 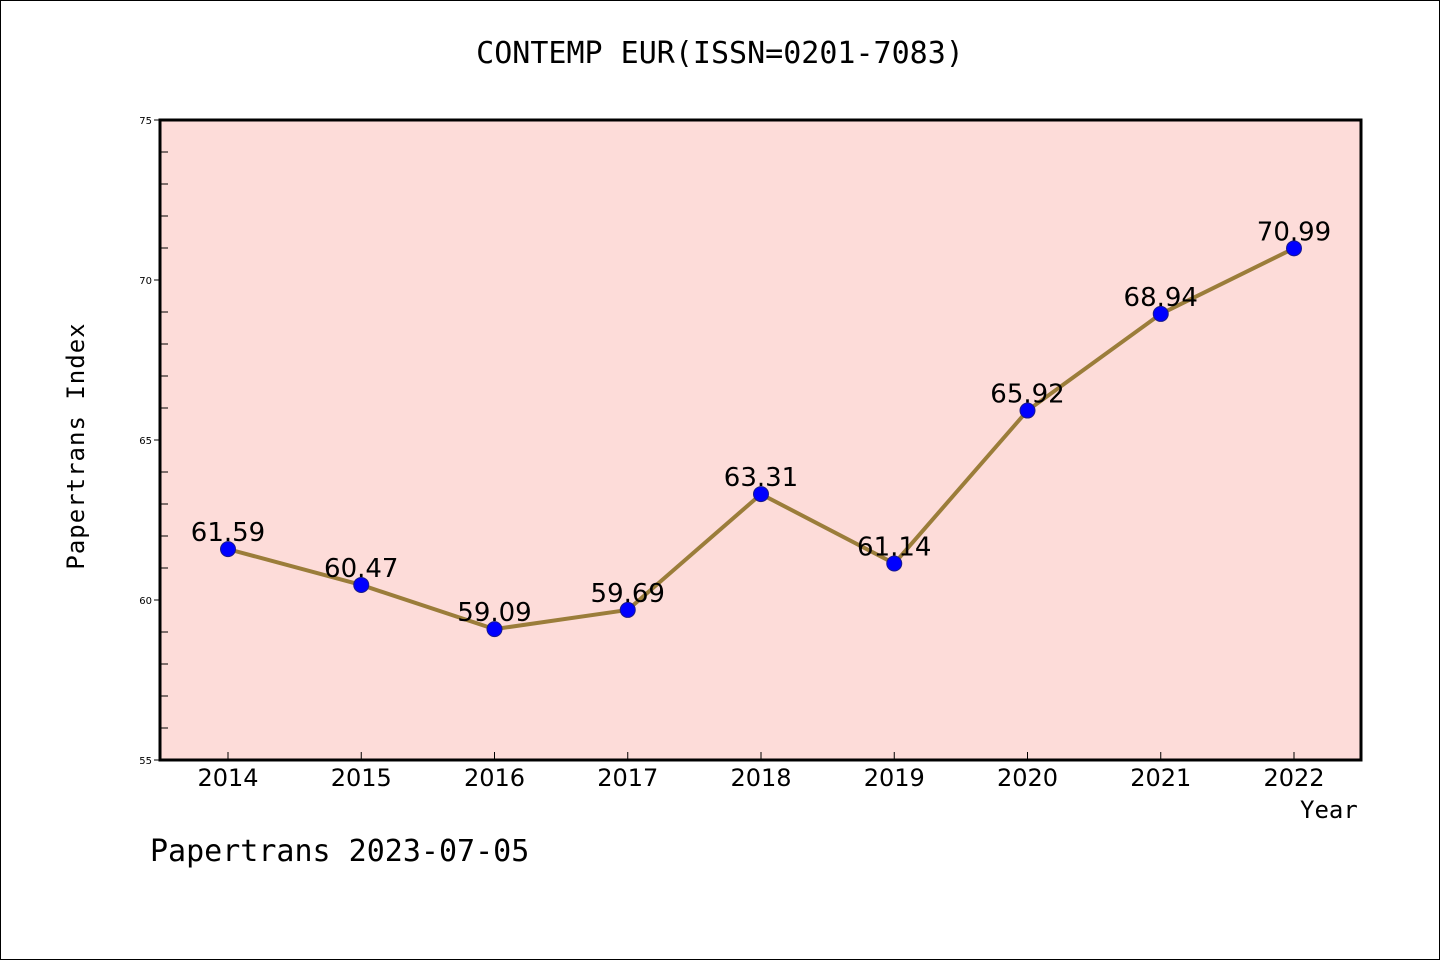 What do you see at coordinates (145, 121) in the screenshot?
I see `y-tick-label: 75` at bounding box center [145, 121].